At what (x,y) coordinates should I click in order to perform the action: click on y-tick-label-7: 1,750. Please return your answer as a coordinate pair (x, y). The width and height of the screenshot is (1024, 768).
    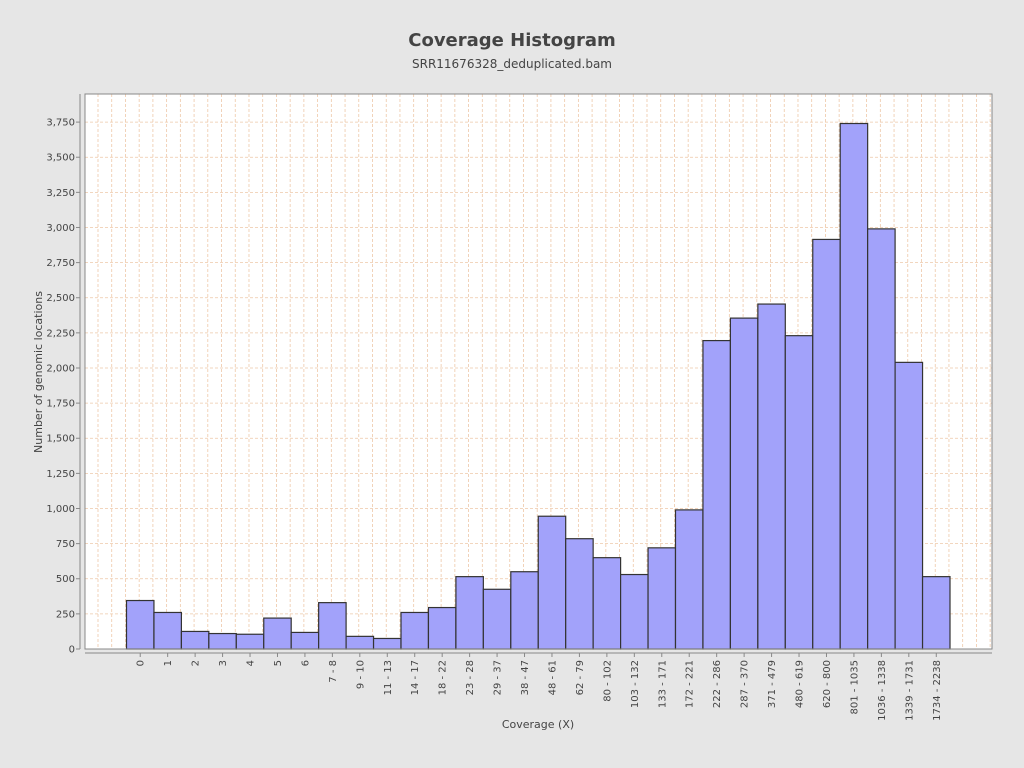
    Looking at the image, I should click on (60, 404).